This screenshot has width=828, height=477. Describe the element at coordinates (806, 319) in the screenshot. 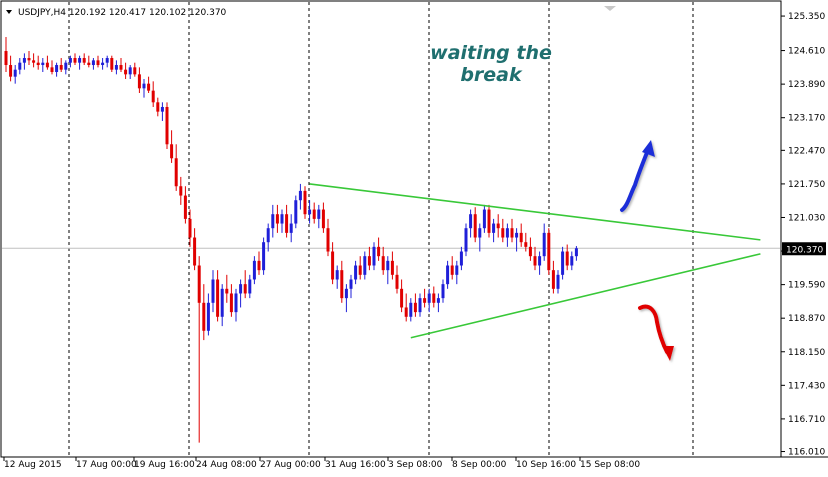

I see `y-tick-label: 118.870` at that location.